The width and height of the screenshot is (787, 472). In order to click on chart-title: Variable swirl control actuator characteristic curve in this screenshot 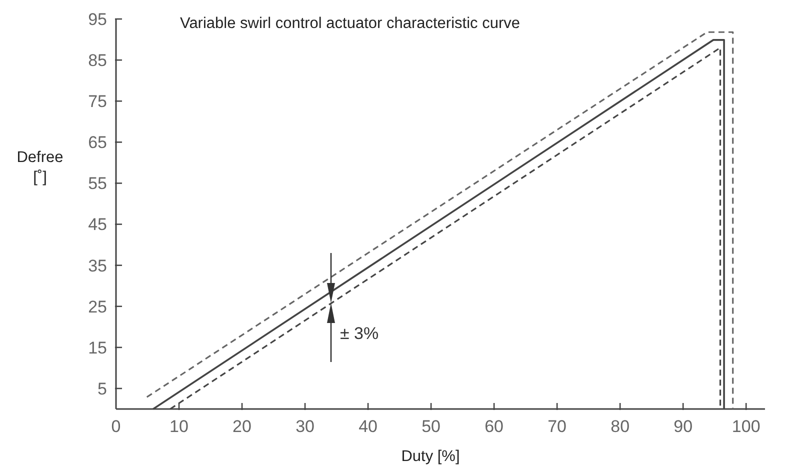, I will do `click(350, 23)`.